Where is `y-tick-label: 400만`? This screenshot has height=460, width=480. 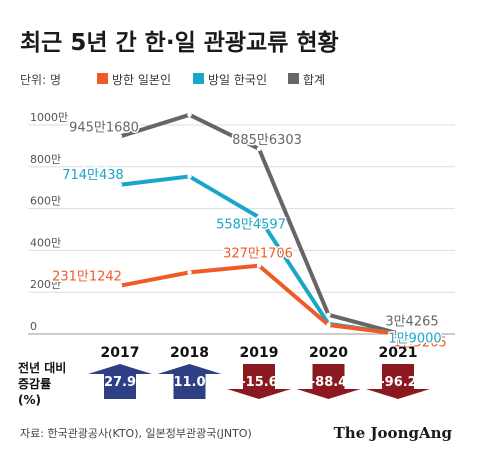
y-tick-label: 400만 is located at coordinates (45, 242).